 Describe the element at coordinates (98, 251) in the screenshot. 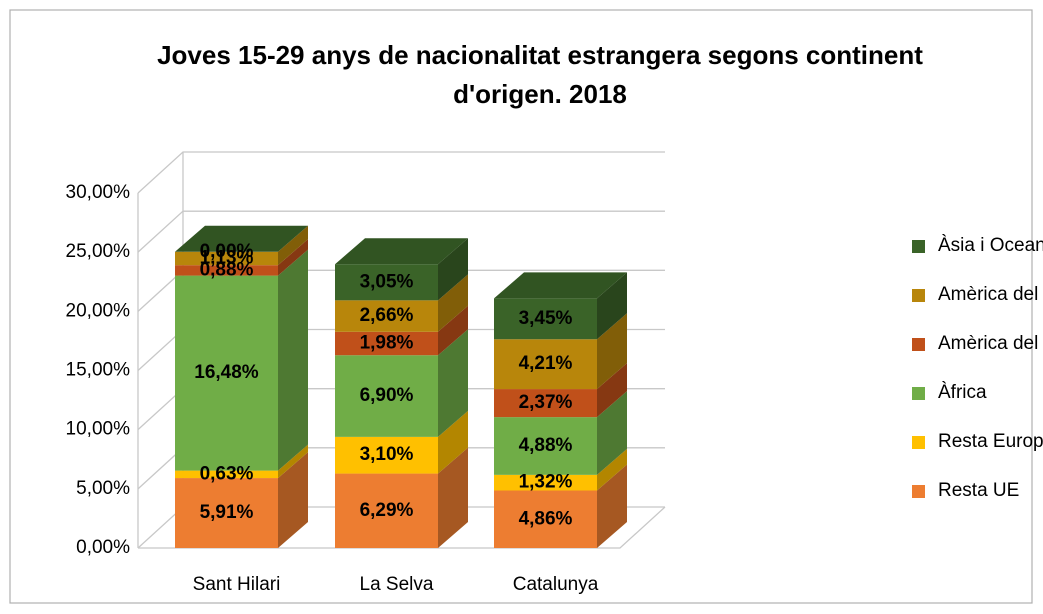

I see `y-tick-label: 25,00%` at that location.